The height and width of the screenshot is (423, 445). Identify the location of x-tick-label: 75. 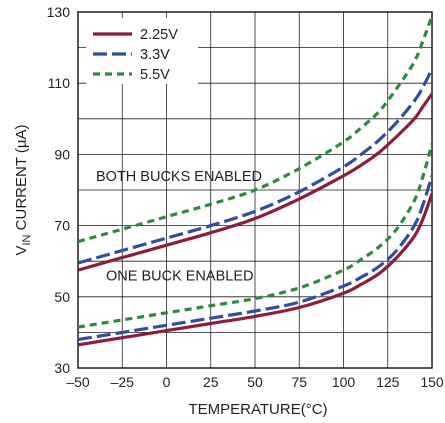
(299, 382).